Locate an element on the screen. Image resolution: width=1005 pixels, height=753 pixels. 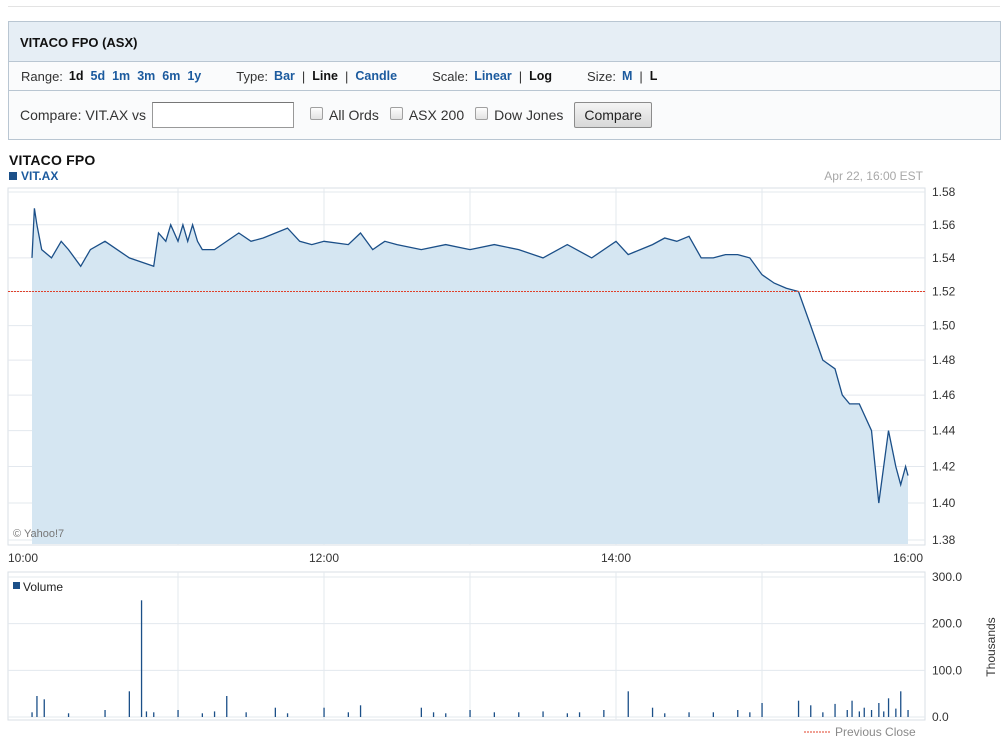
price-tick-label: 1.48 is located at coordinates (944, 360).